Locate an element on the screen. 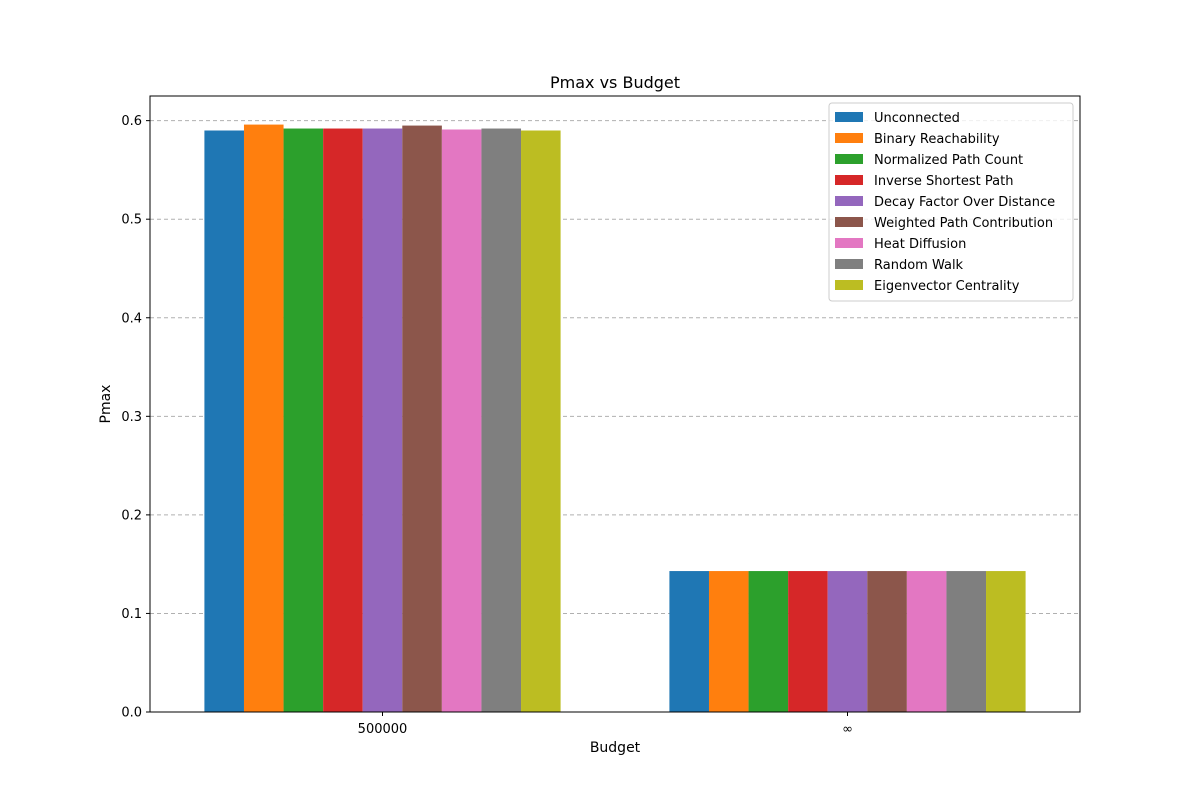 The image size is (1200, 804). y-tick-label: 0.2 is located at coordinates (131, 515).